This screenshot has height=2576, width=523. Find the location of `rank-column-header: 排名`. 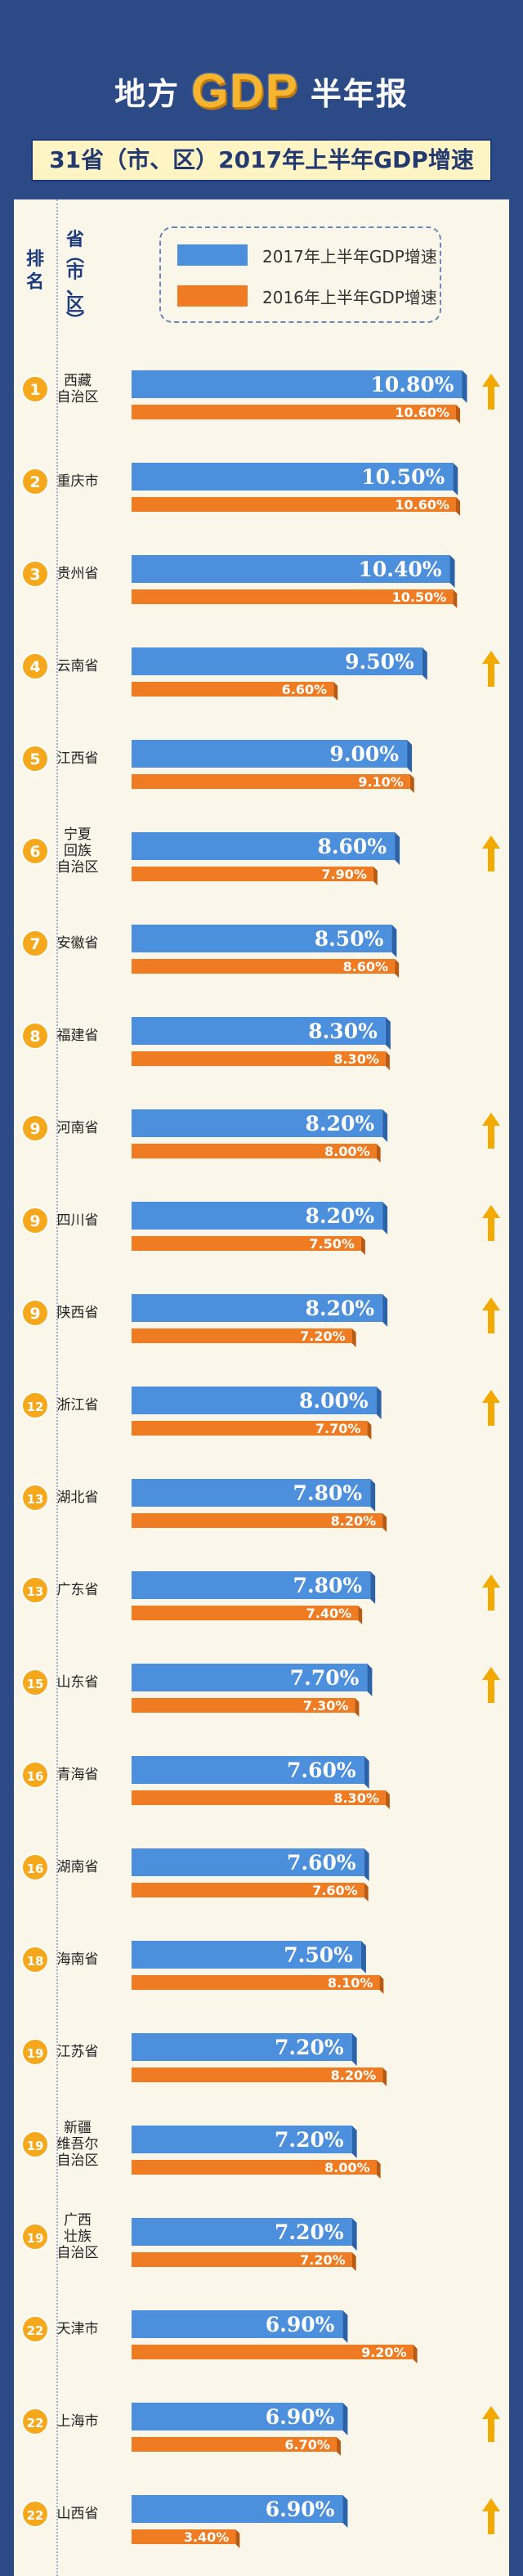

rank-column-header: 排名 is located at coordinates (34, 271).